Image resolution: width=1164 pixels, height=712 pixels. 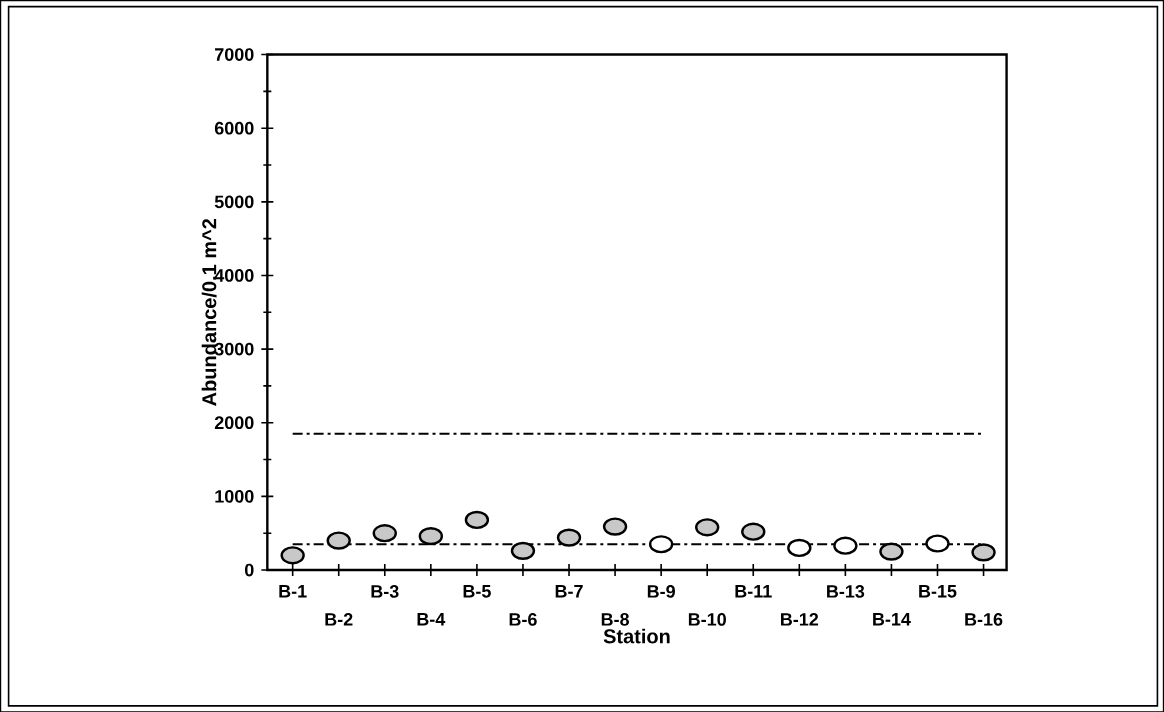 I want to click on x-tick-label: B-4, so click(x=431, y=619).